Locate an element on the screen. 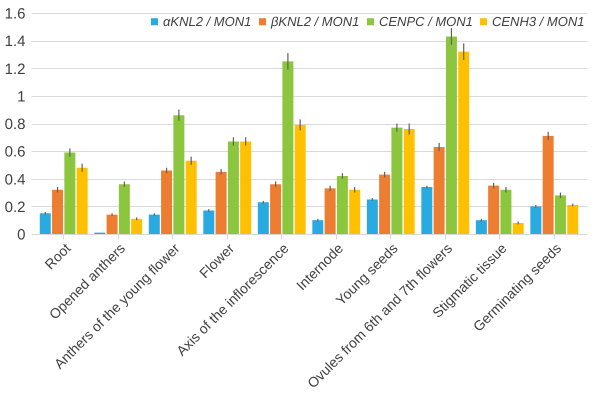  y-tick-label: 0.2 is located at coordinates (15, 207).